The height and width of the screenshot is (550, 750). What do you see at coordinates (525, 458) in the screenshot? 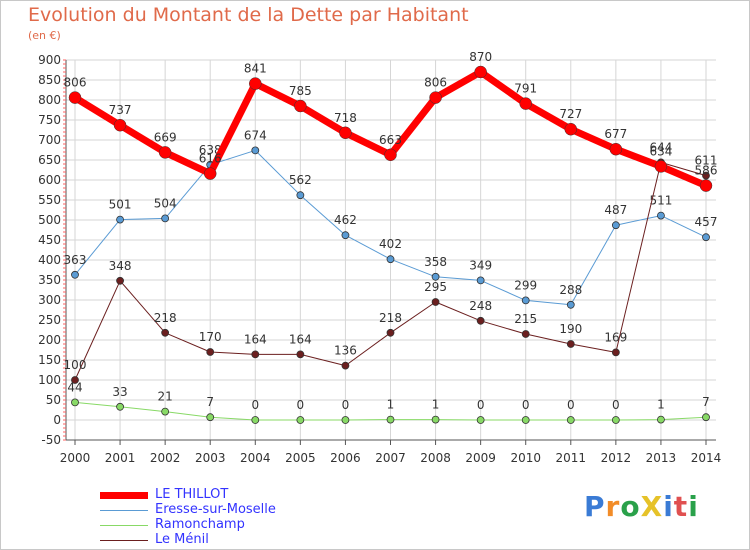
I see `x-tick-label: 2010` at bounding box center [525, 458].